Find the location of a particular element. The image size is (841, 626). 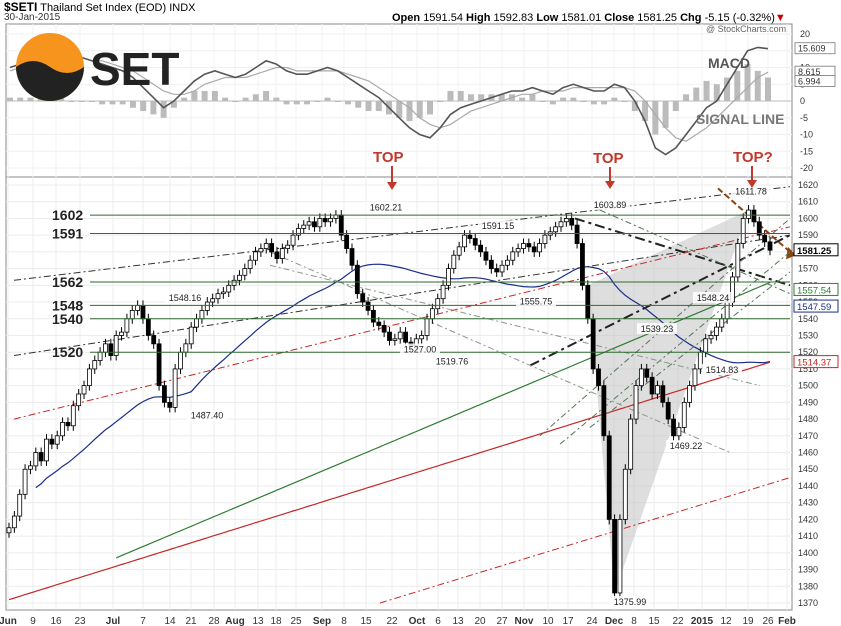

price-value-text: 1581.25 is located at coordinates (814, 251).